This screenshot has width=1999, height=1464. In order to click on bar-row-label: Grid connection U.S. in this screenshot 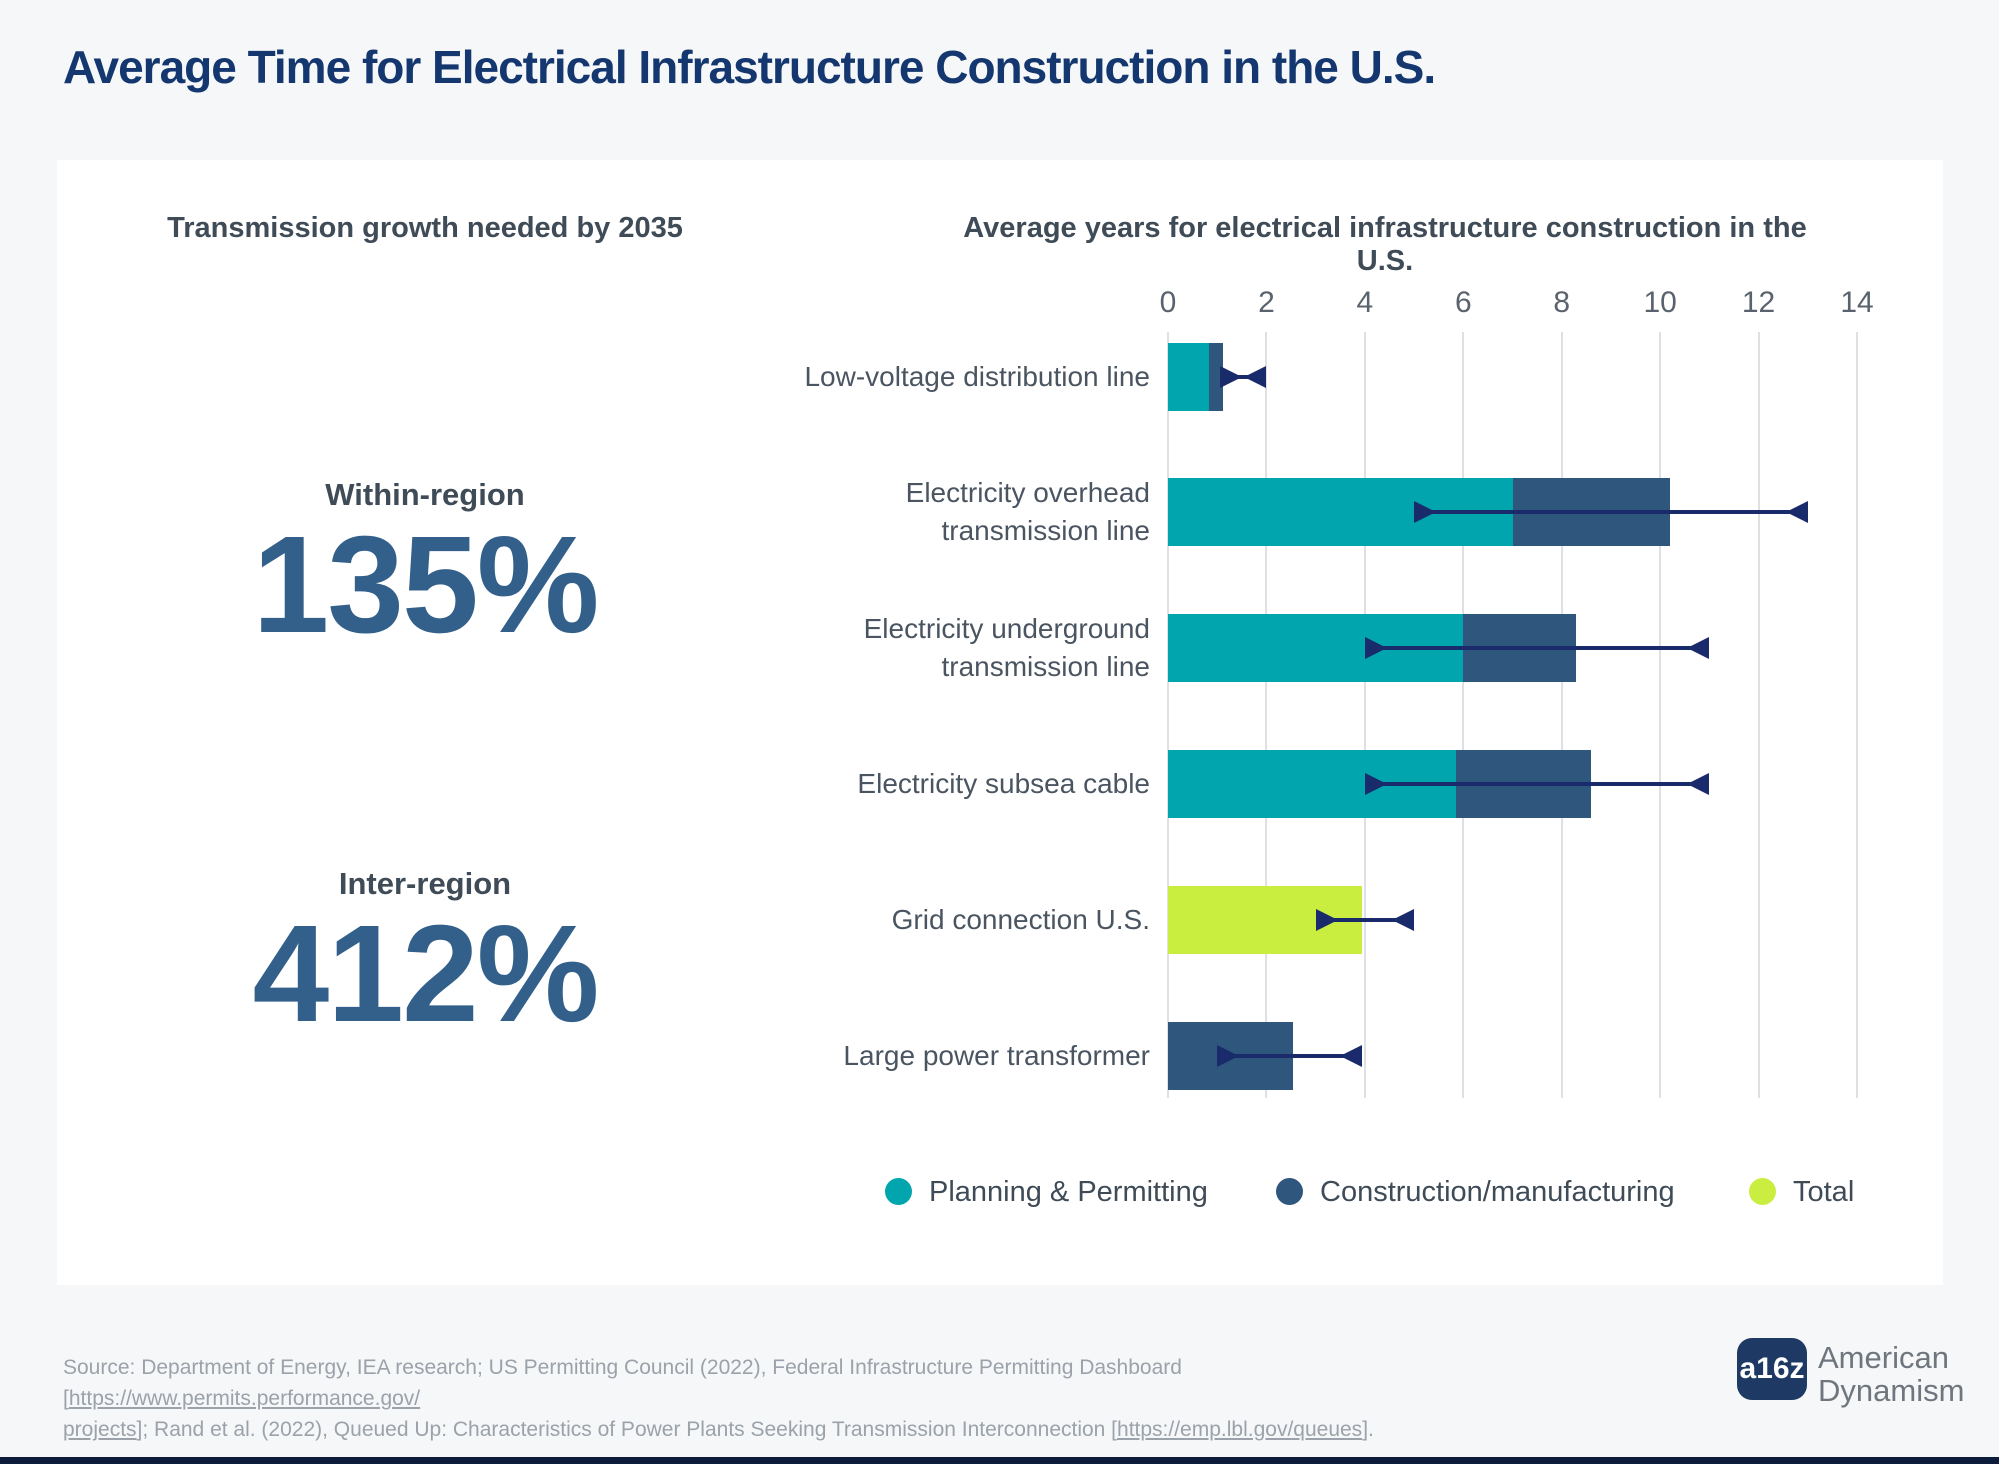, I will do `click(1020, 920)`.